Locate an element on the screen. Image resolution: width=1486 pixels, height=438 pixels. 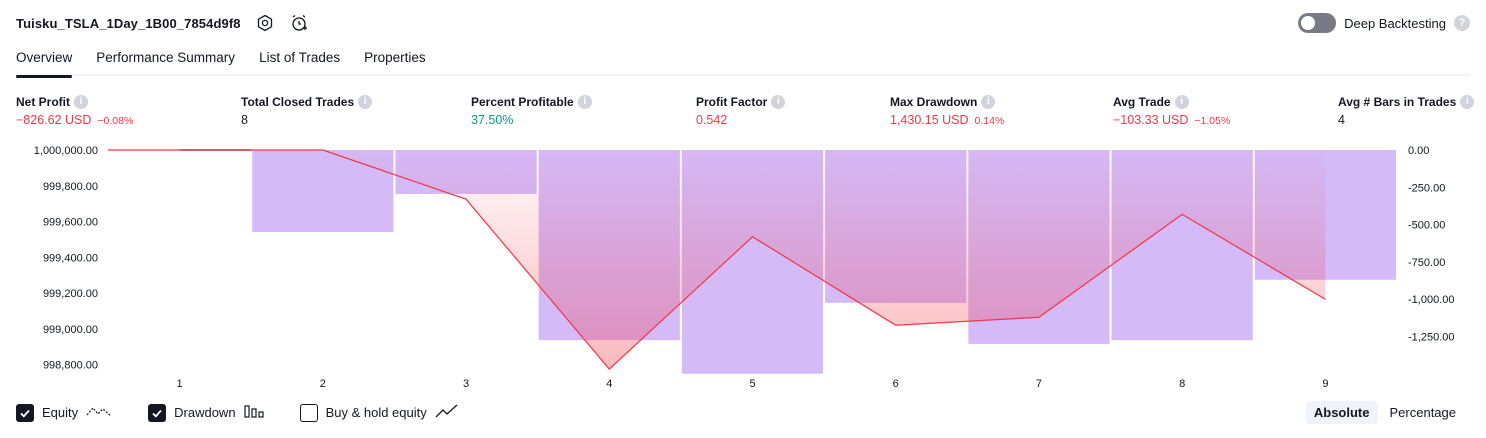
metric-percent: −1.05% is located at coordinates (1212, 121).